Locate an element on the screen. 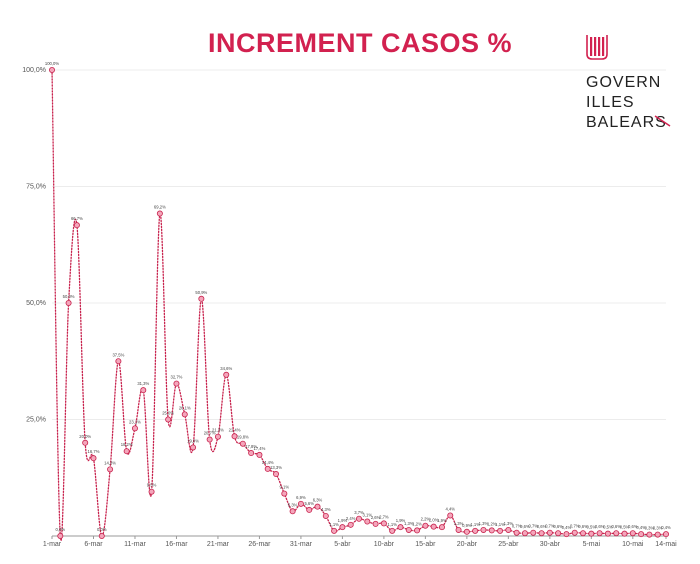 The width and height of the screenshot is (700, 564). data-label: 18,2% is located at coordinates (127, 444).